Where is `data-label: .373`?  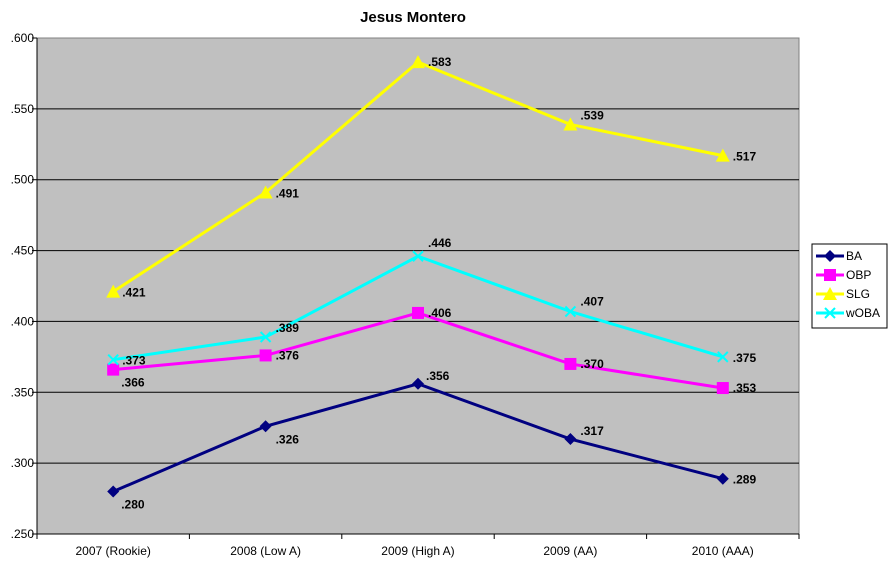
data-label: .373 is located at coordinates (134, 361).